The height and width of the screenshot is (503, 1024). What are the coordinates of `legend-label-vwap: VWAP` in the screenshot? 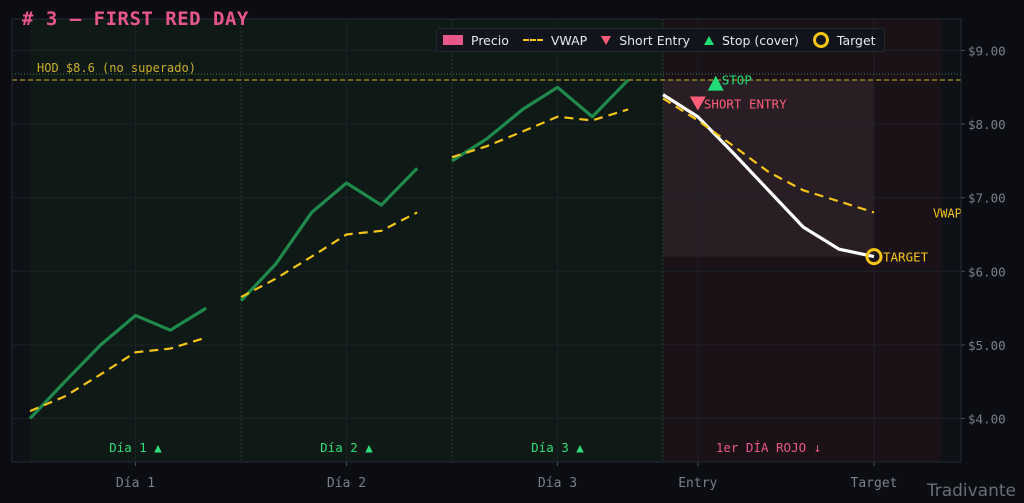 It's located at (569, 40).